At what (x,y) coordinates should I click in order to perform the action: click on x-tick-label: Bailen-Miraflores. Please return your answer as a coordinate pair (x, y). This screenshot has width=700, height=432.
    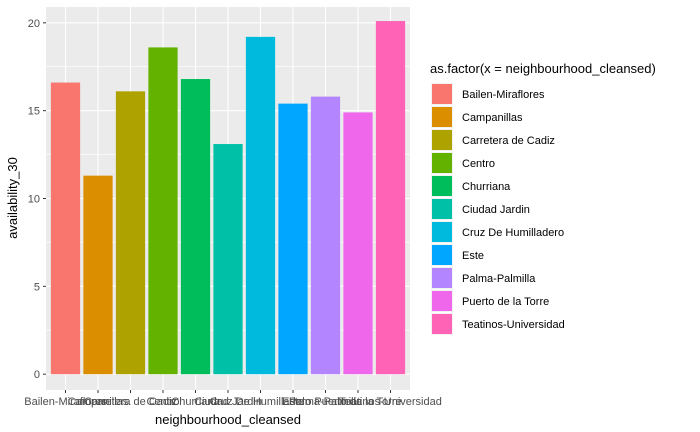
    Looking at the image, I should click on (65, 402).